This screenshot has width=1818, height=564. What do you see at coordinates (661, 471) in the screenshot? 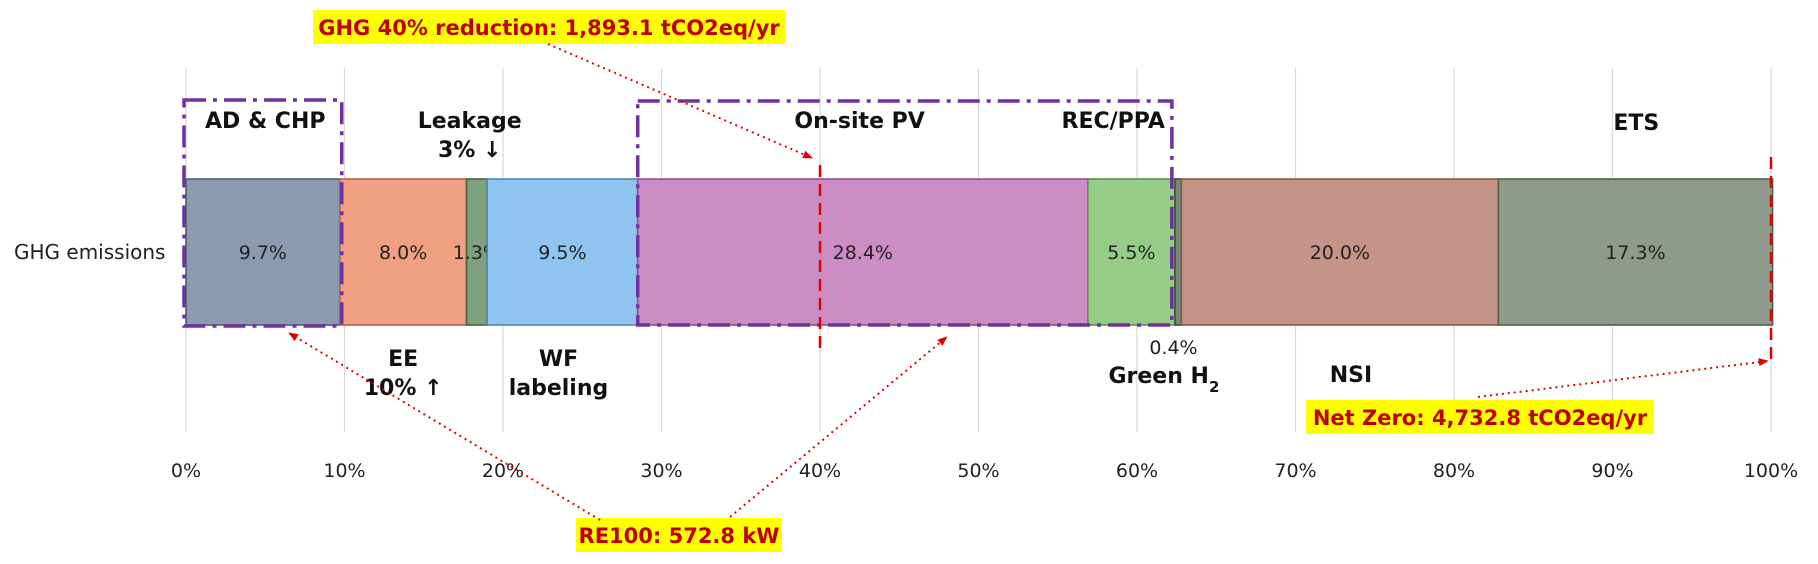
I see `x-tick-label: 30%` at bounding box center [661, 471].